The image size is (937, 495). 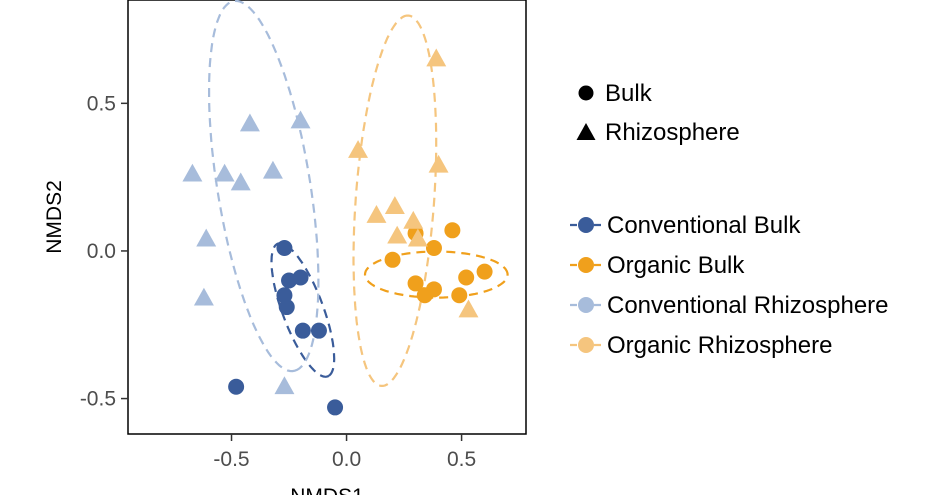 I want to click on y-axis-title: NMDS2, so click(x=54, y=217).